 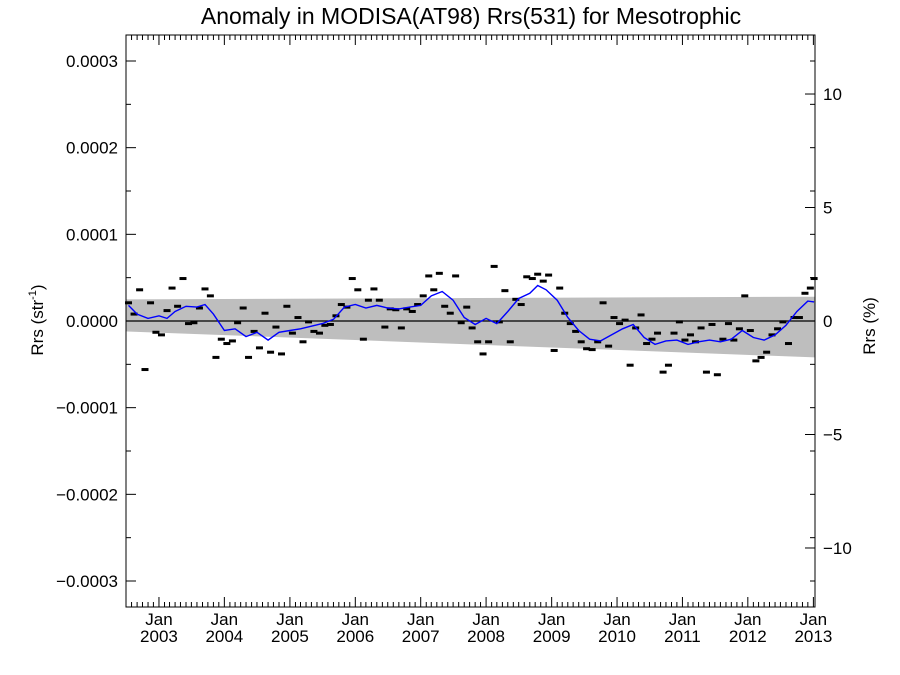 I want to click on left-tick-label: 0.0003, so click(x=92, y=61).